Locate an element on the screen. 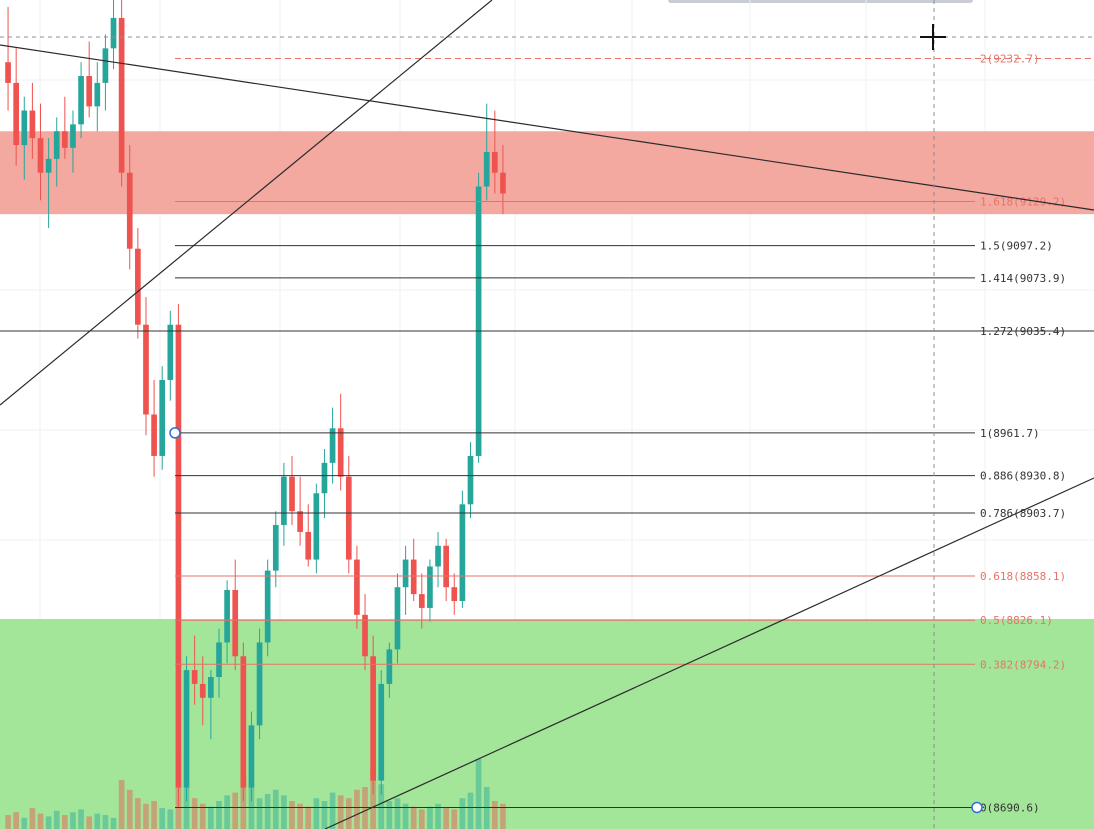  fib-label-1: 1(8961.7) is located at coordinates (1010, 433).